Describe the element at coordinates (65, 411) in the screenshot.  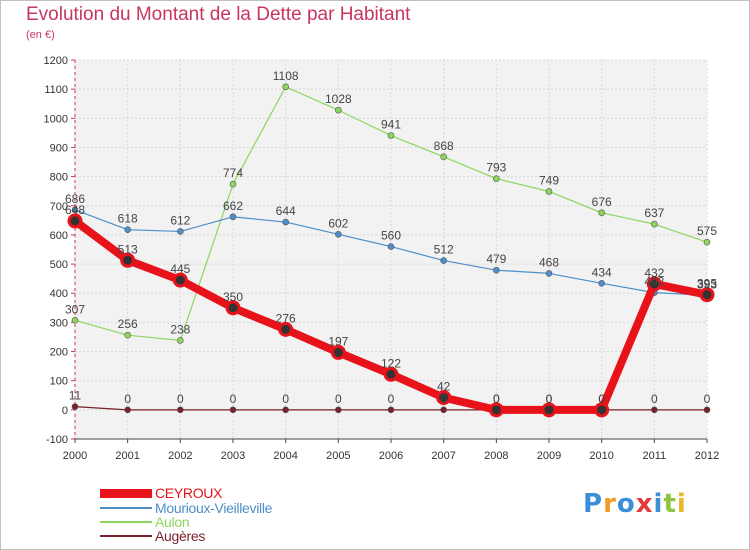
I see `y-tick-label: 0` at that location.